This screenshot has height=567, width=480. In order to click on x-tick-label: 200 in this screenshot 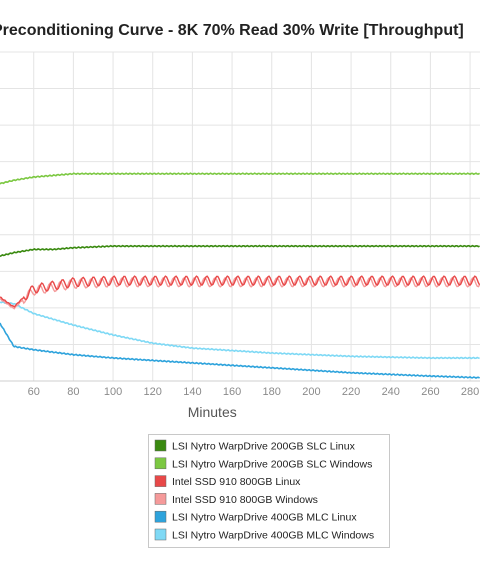, I will do `click(311, 392)`.